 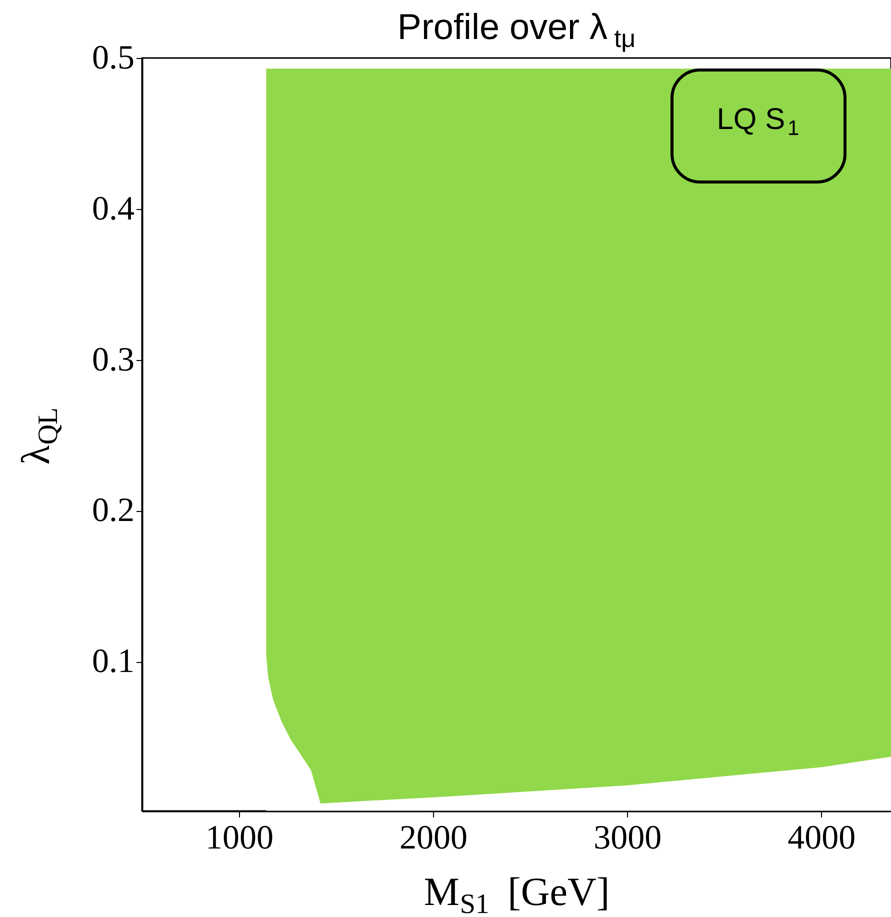 I want to click on y-tick-label: 0.2, so click(x=113, y=511).